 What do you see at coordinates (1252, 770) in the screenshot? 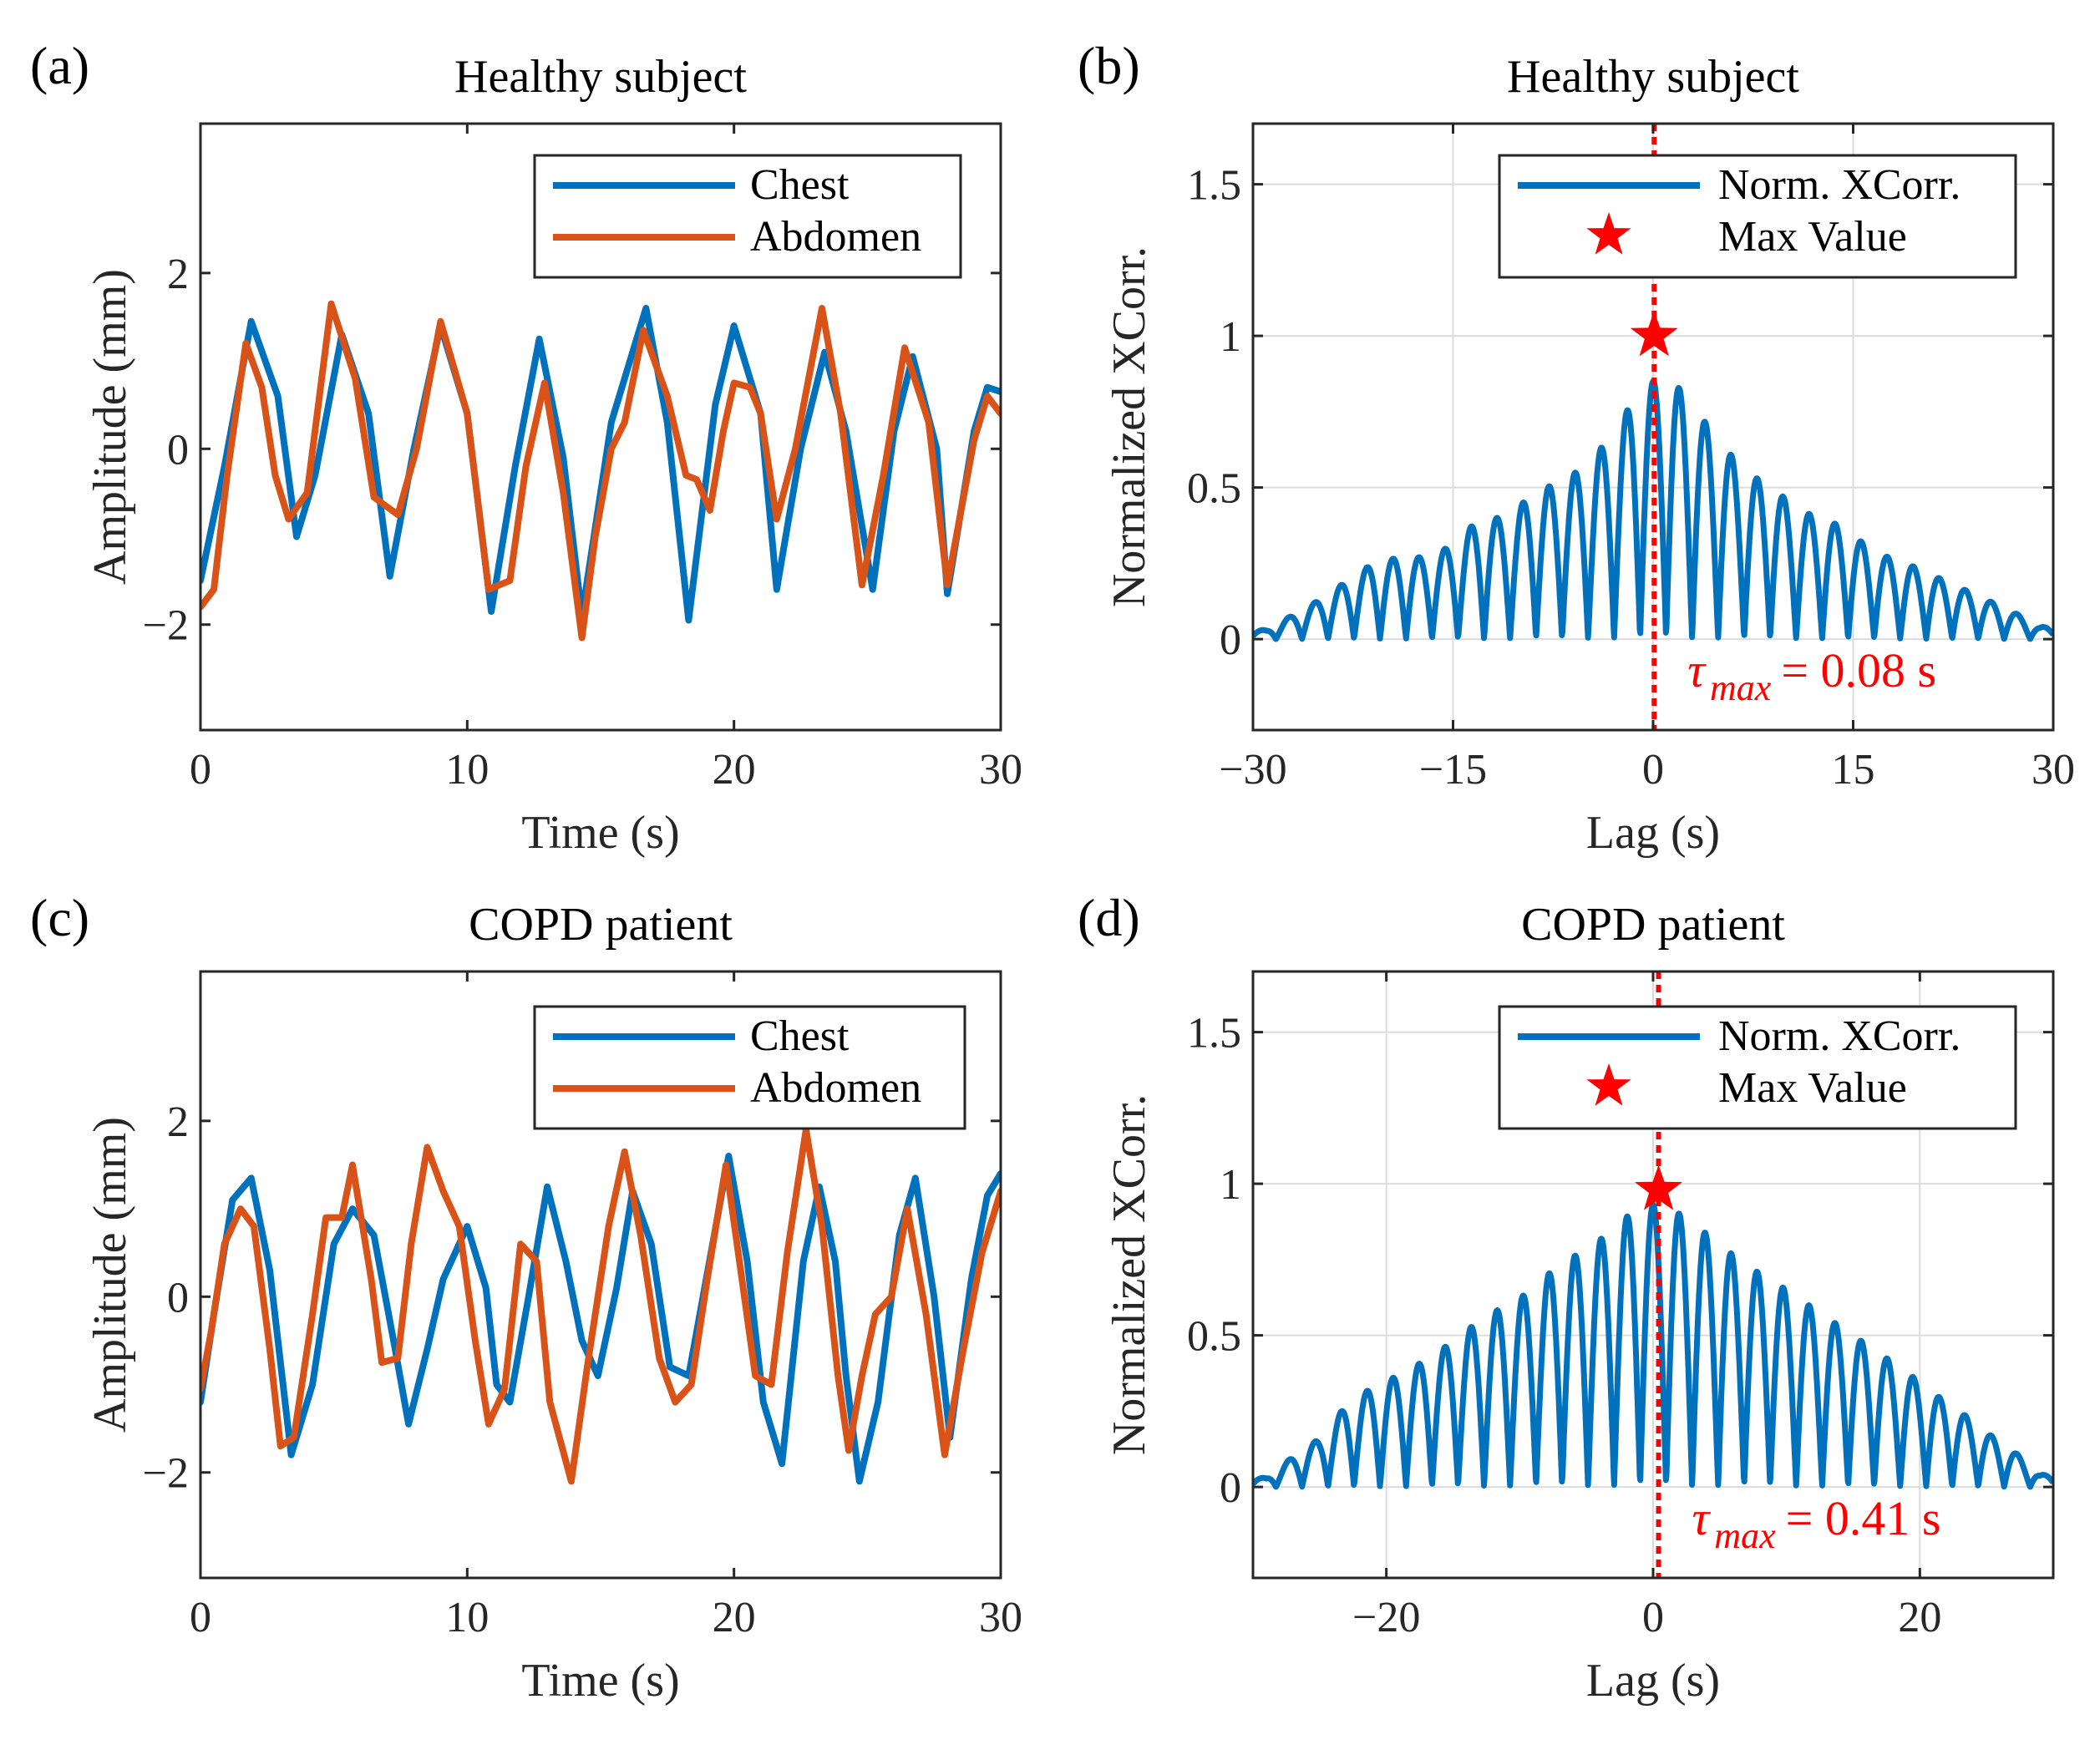
I see `x-tick-label: −30` at bounding box center [1252, 770].